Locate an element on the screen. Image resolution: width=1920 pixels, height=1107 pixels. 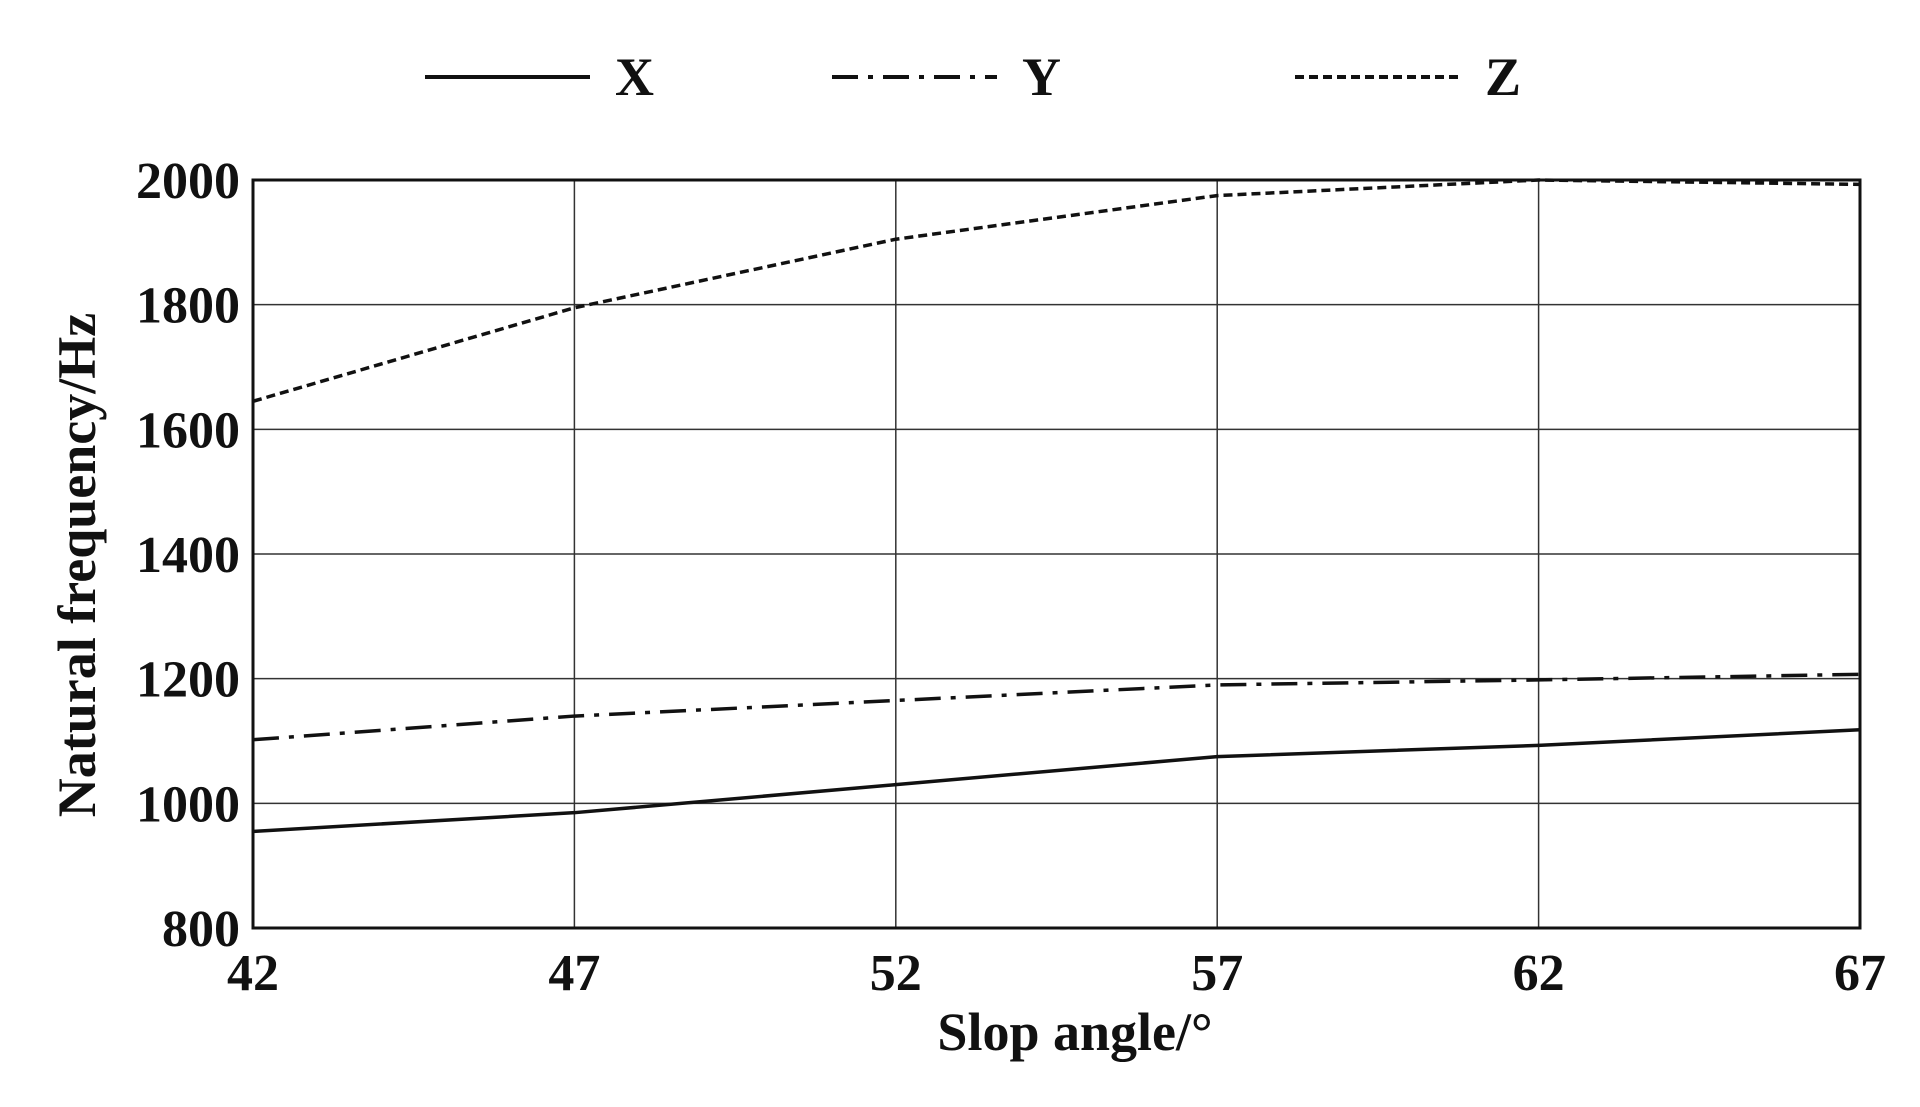
x-tick-label: 42 is located at coordinates (253, 973).